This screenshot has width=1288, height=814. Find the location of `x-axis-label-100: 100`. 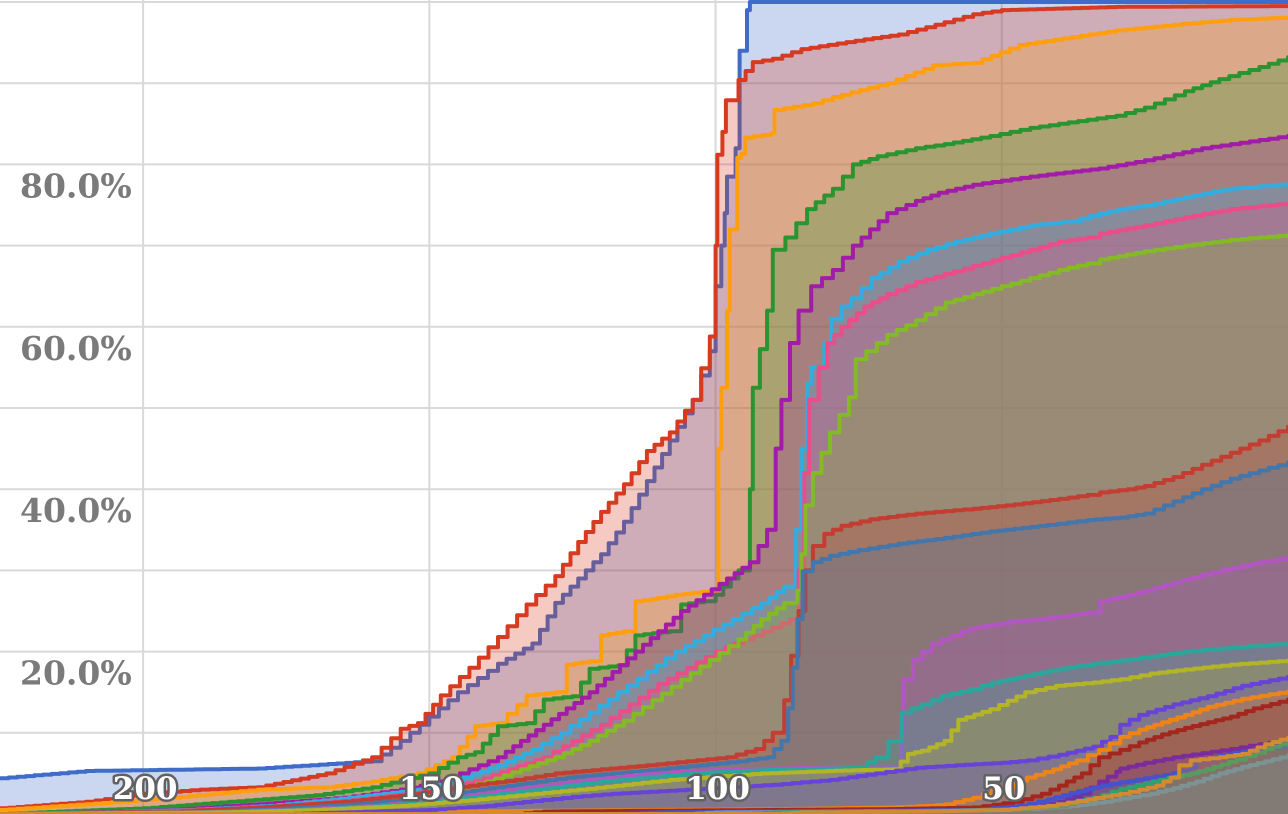

x-axis-label-100: 100 is located at coordinates (717, 789).